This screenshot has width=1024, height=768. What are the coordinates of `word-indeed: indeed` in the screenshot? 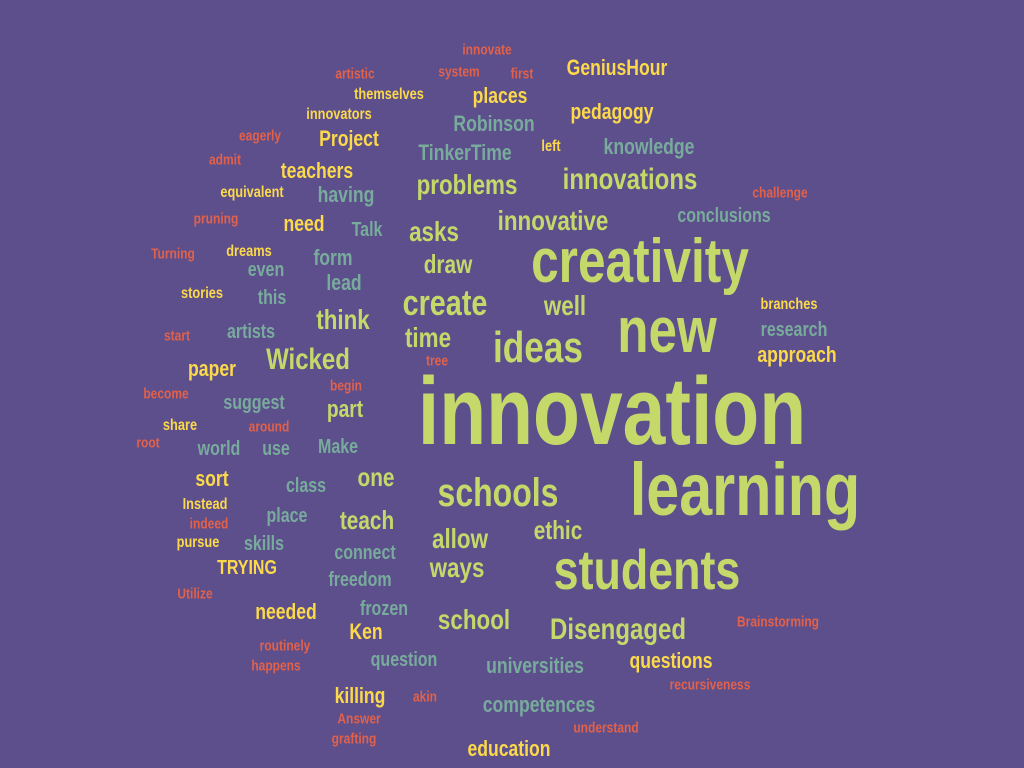 It's located at (209, 524).